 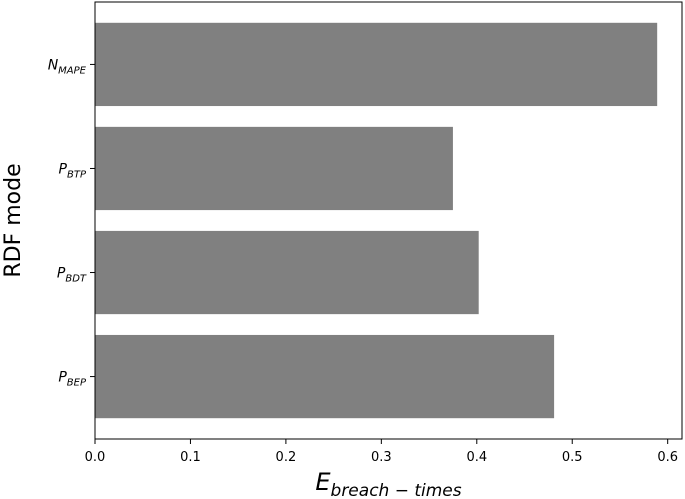 What do you see at coordinates (572, 457) in the screenshot?
I see `x-tick-label: 0.5` at bounding box center [572, 457].